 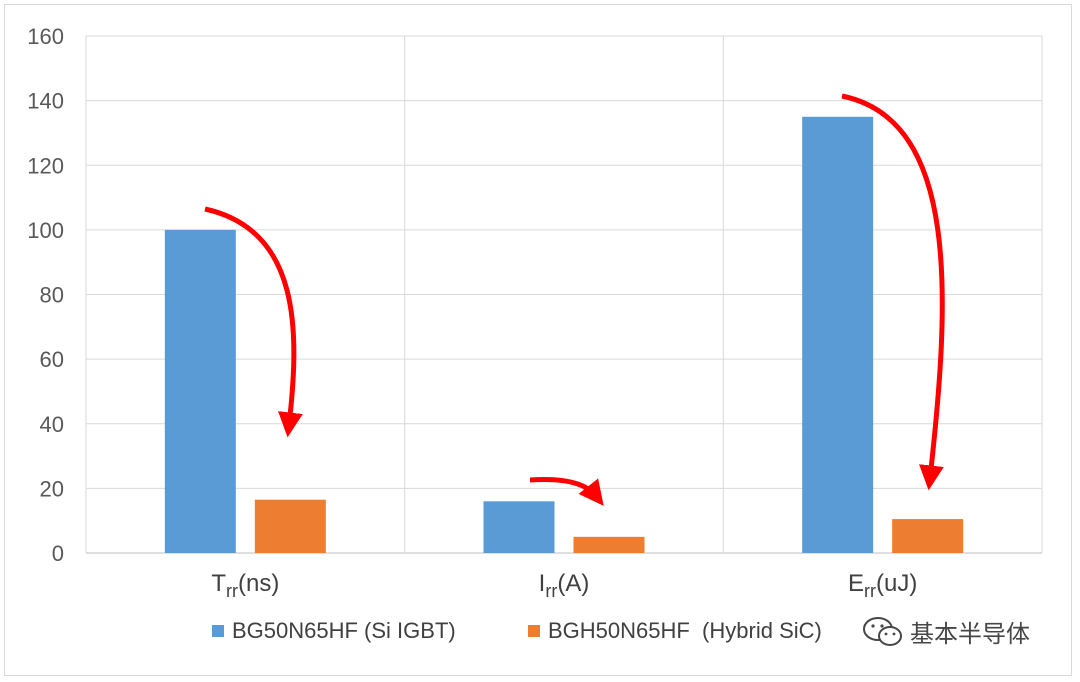 What do you see at coordinates (52, 359) in the screenshot?
I see `y-tick-label: 60` at bounding box center [52, 359].